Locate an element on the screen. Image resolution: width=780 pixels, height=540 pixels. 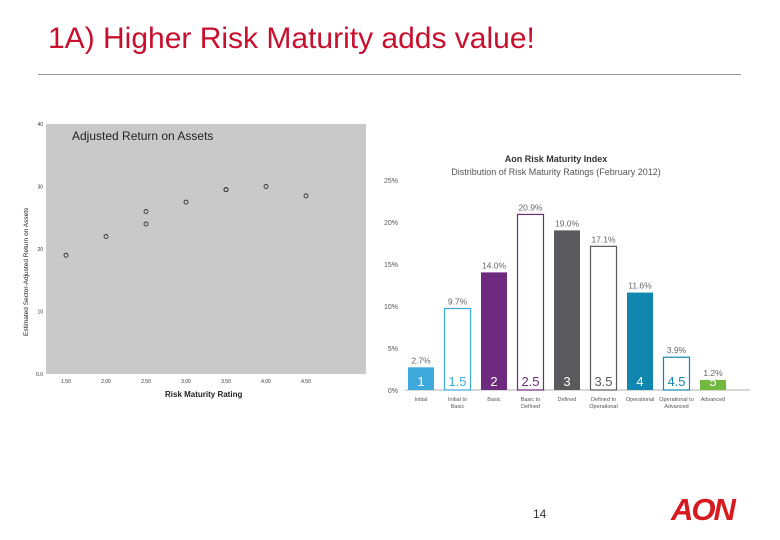
bar-category-label: Initial is located at coordinates (421, 400).